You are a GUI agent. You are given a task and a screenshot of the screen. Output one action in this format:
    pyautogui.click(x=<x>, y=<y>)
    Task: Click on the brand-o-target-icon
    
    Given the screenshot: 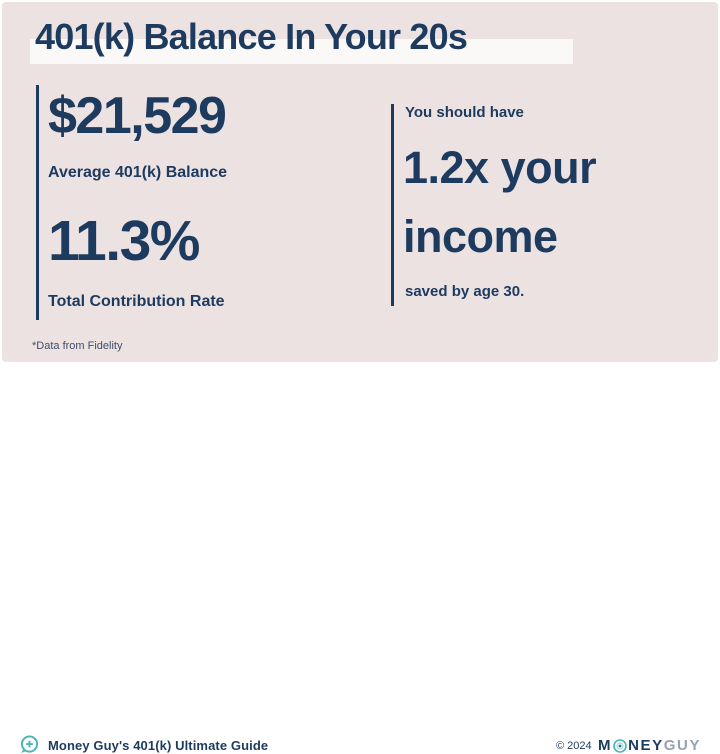 What is the action you would take?
    pyautogui.click(x=620, y=745)
    